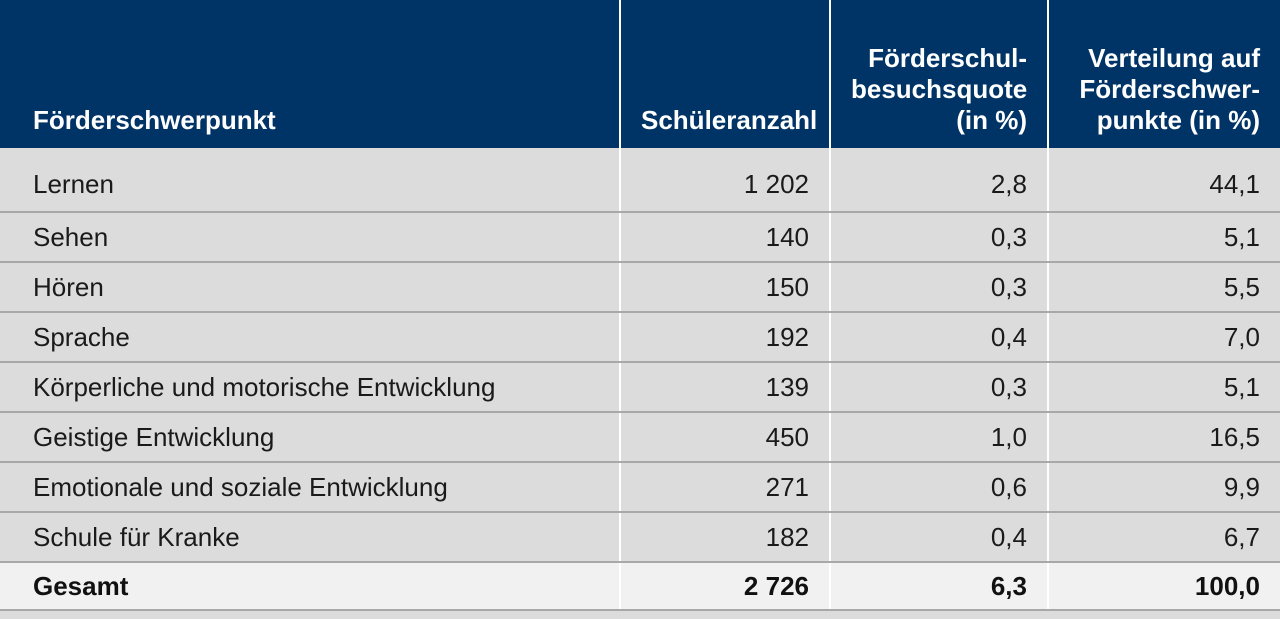  Describe the element at coordinates (991, 120) in the screenshot. I see `header-line: (in %)` at that location.